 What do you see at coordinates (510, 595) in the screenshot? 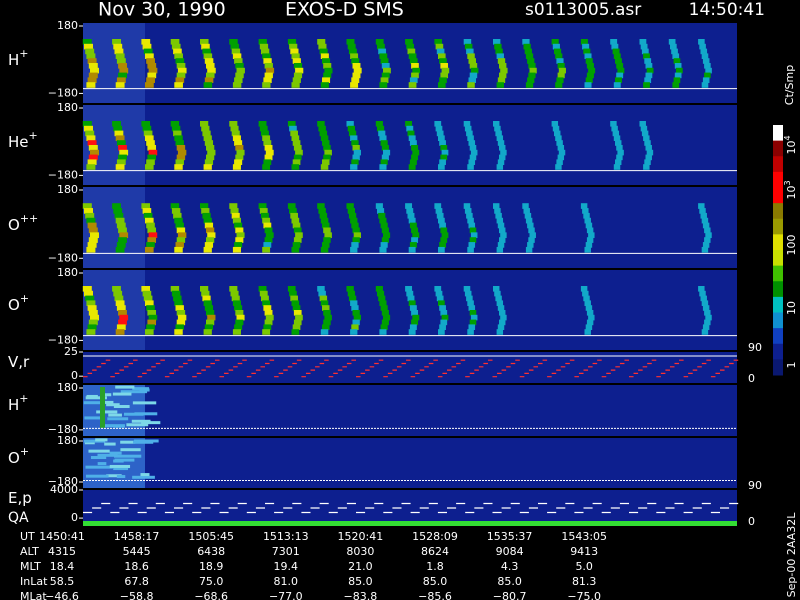
I see `ephemeris-value: −80.7` at bounding box center [510, 595].